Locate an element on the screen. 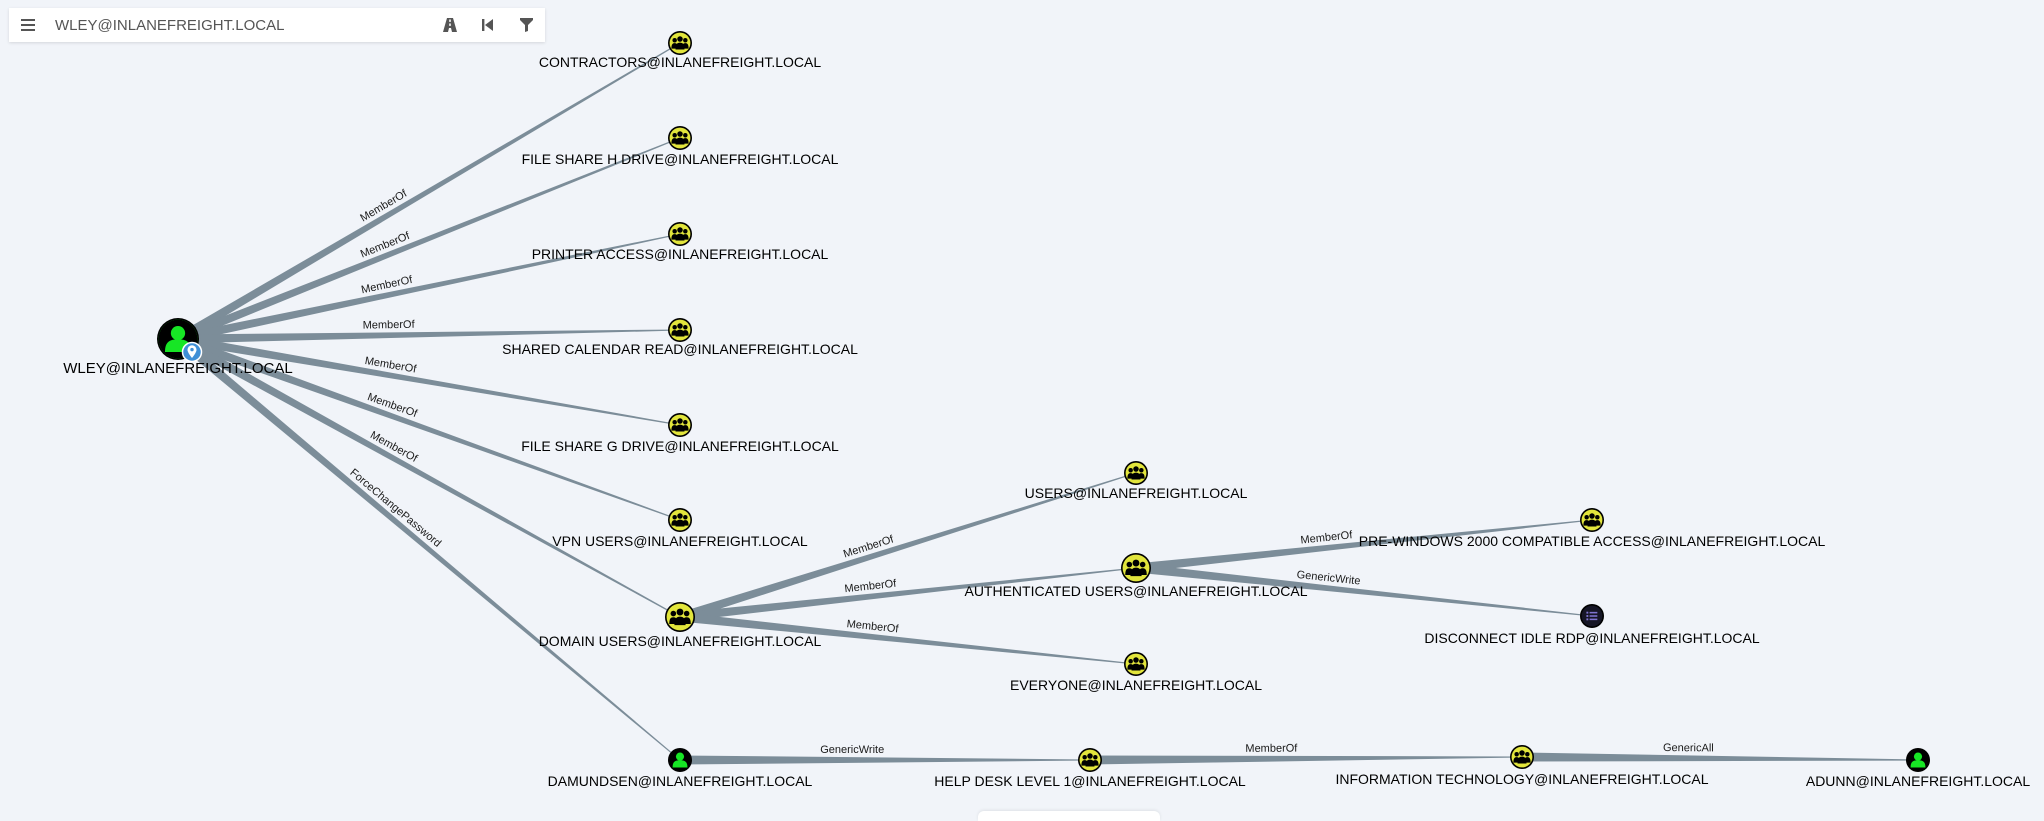  node-printer-access: PRINTER ACCESS@INLANEFREIGHT.LOCAL is located at coordinates (680, 242).